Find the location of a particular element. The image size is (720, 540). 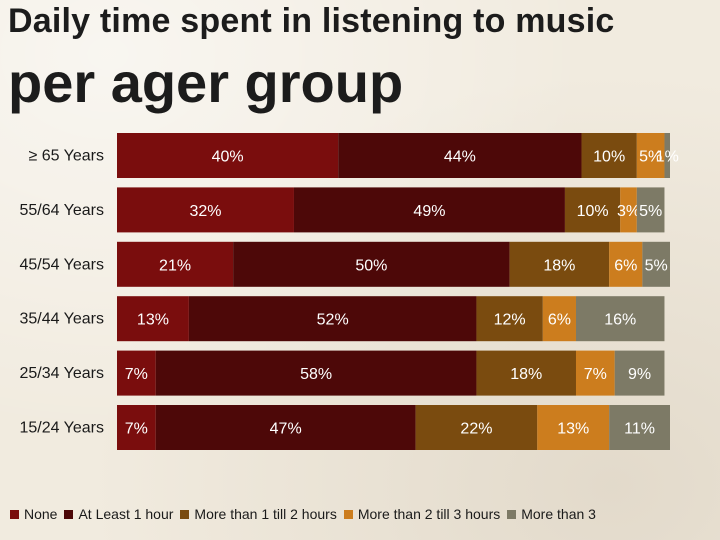

category-label: 45/54 Years is located at coordinates (61, 264).